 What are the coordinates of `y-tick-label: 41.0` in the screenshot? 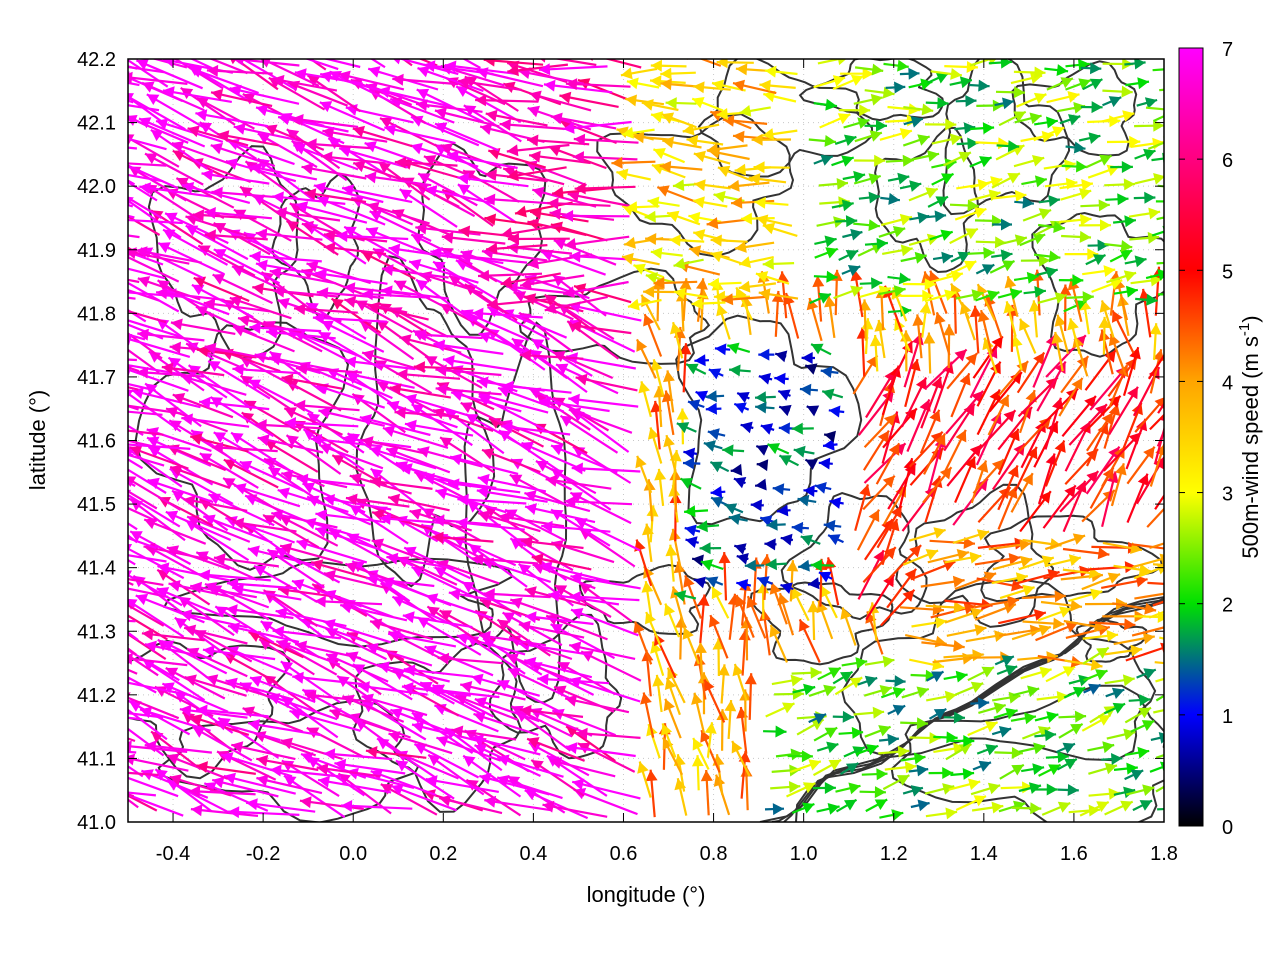 It's located at (96, 823).